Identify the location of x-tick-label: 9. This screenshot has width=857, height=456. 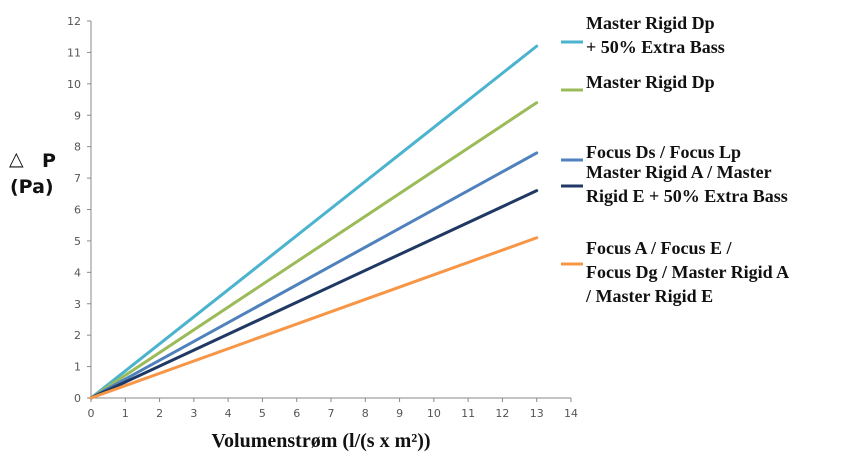
(399, 413).